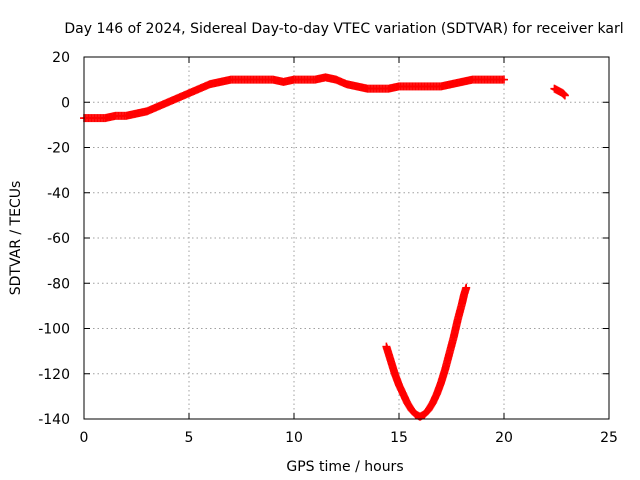 The width and height of the screenshot is (640, 480). Describe the element at coordinates (84, 438) in the screenshot. I see `x-tick-label: 0` at that location.